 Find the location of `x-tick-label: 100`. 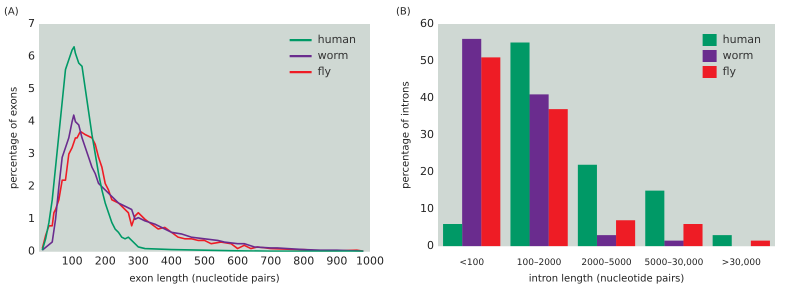

x-tick-label: 100 is located at coordinates (72, 261).